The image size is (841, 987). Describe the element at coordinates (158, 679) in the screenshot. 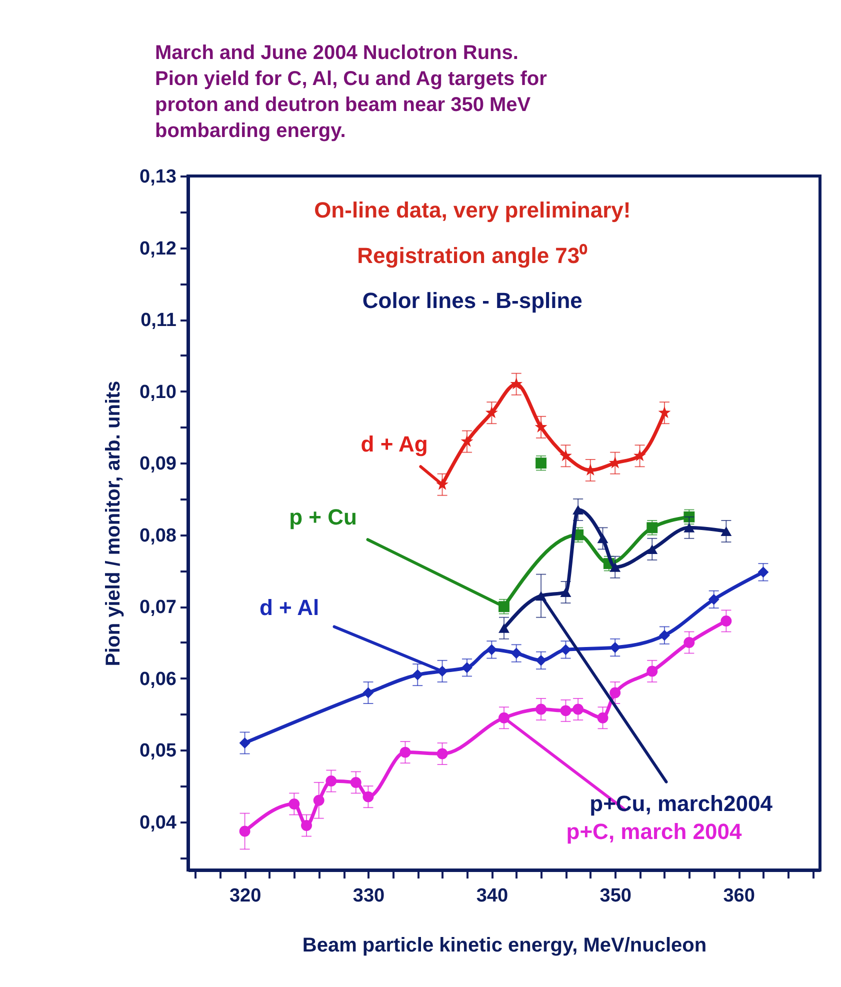

I see `y-tick-label: 0,06` at that location.